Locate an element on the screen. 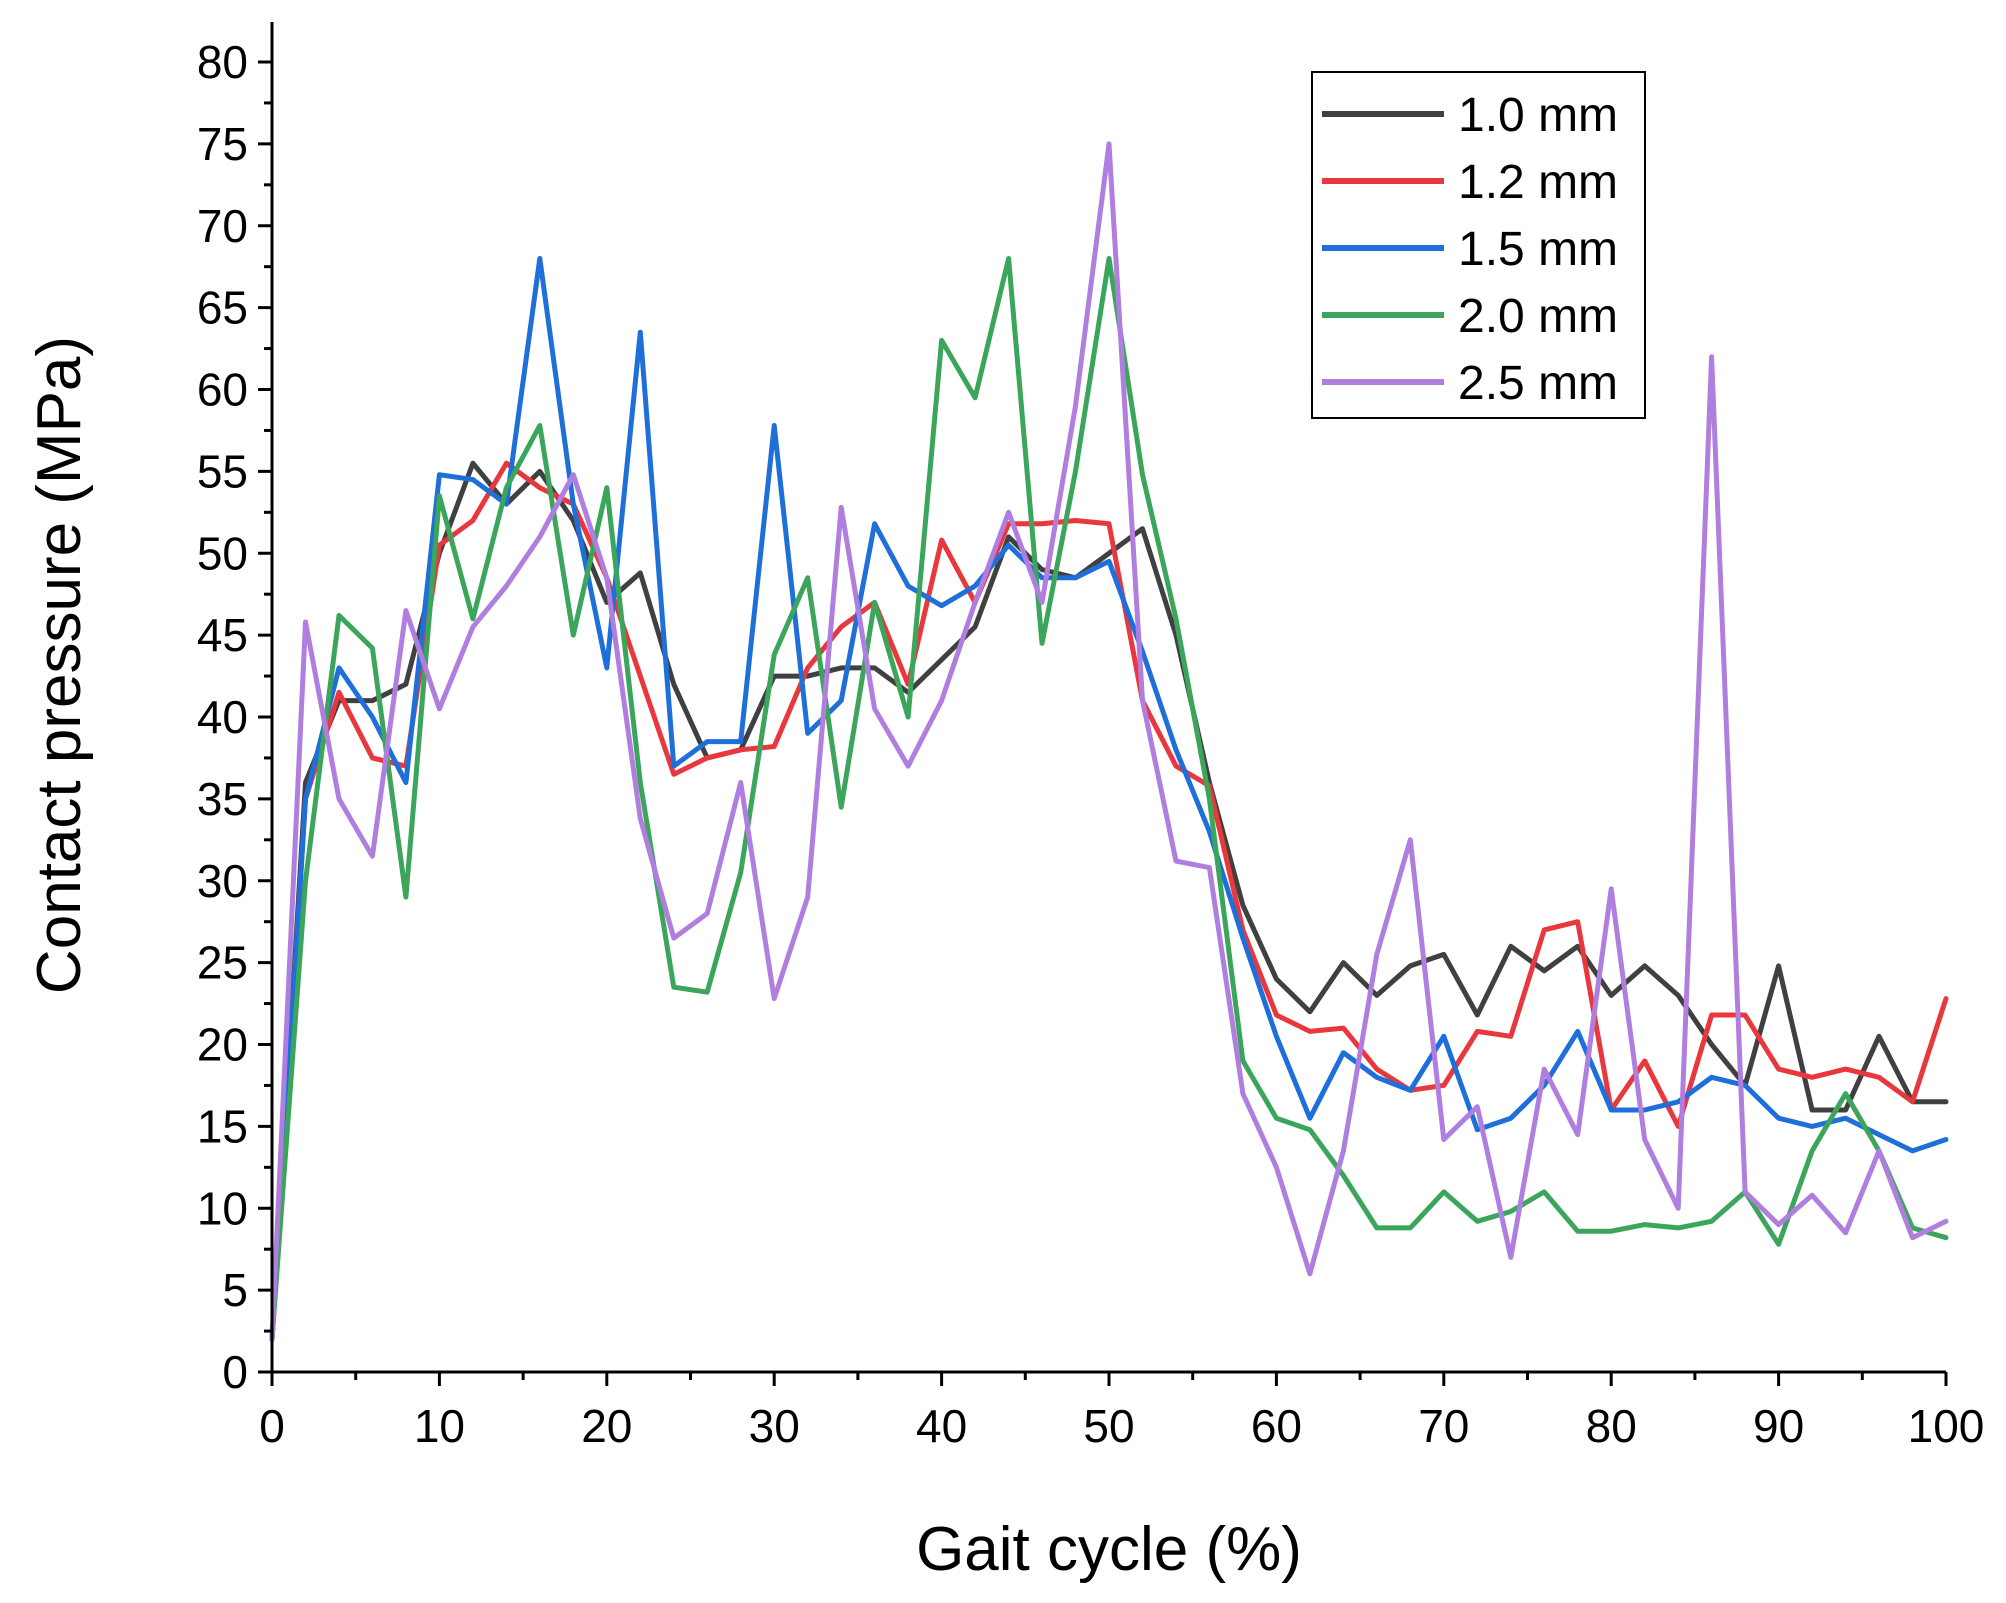 The image size is (2006, 1603). y-tick-label: 45 is located at coordinates (222, 635).